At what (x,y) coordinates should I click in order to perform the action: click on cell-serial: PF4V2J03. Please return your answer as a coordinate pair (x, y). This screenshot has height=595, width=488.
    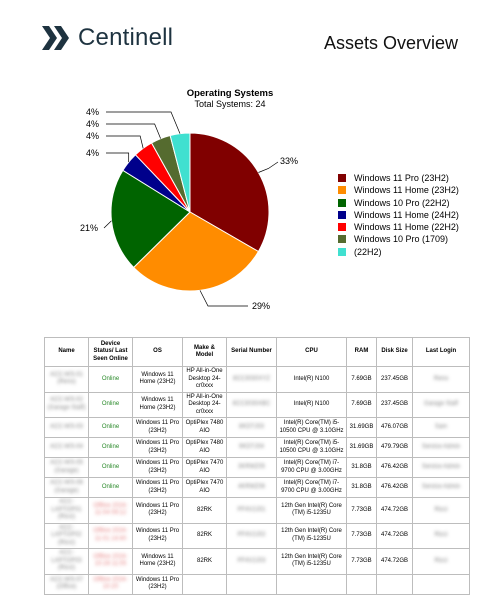
    Looking at the image, I should click on (251, 561).